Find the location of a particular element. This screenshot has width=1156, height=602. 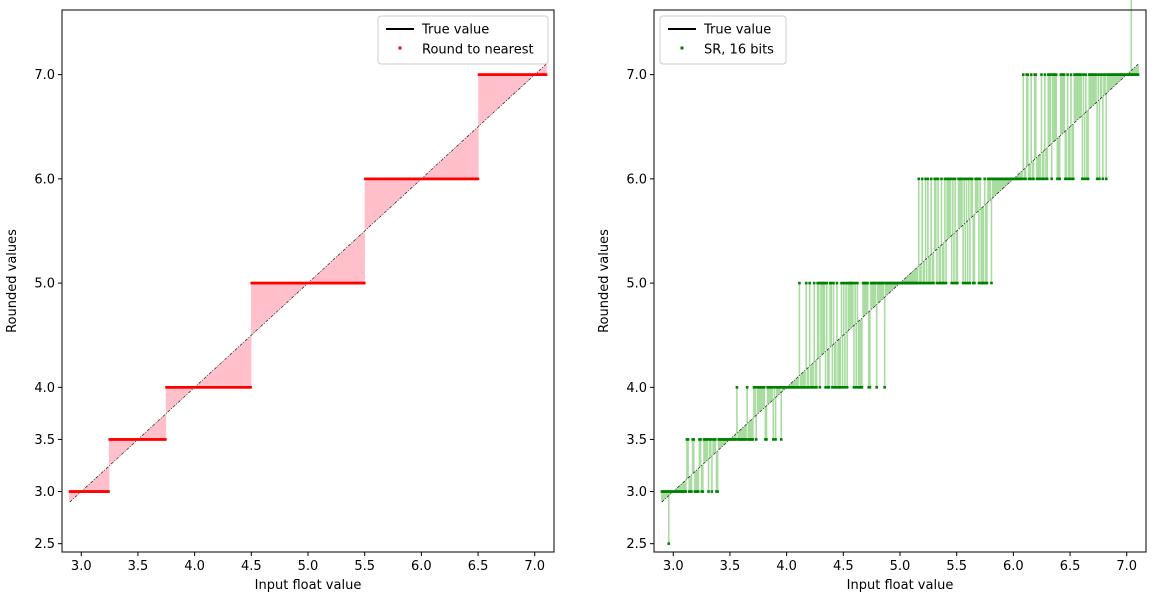

y-axis-ticks: 2.5 3.0 3.5 4.0 5.0 6.0 7.0 is located at coordinates (640, 310).